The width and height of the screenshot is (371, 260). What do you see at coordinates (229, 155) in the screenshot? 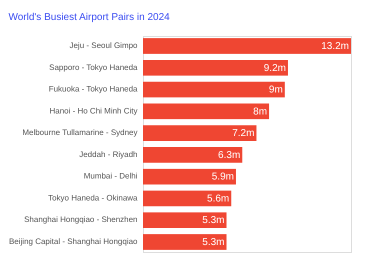
I see `data-label: 6.3m` at bounding box center [229, 155].